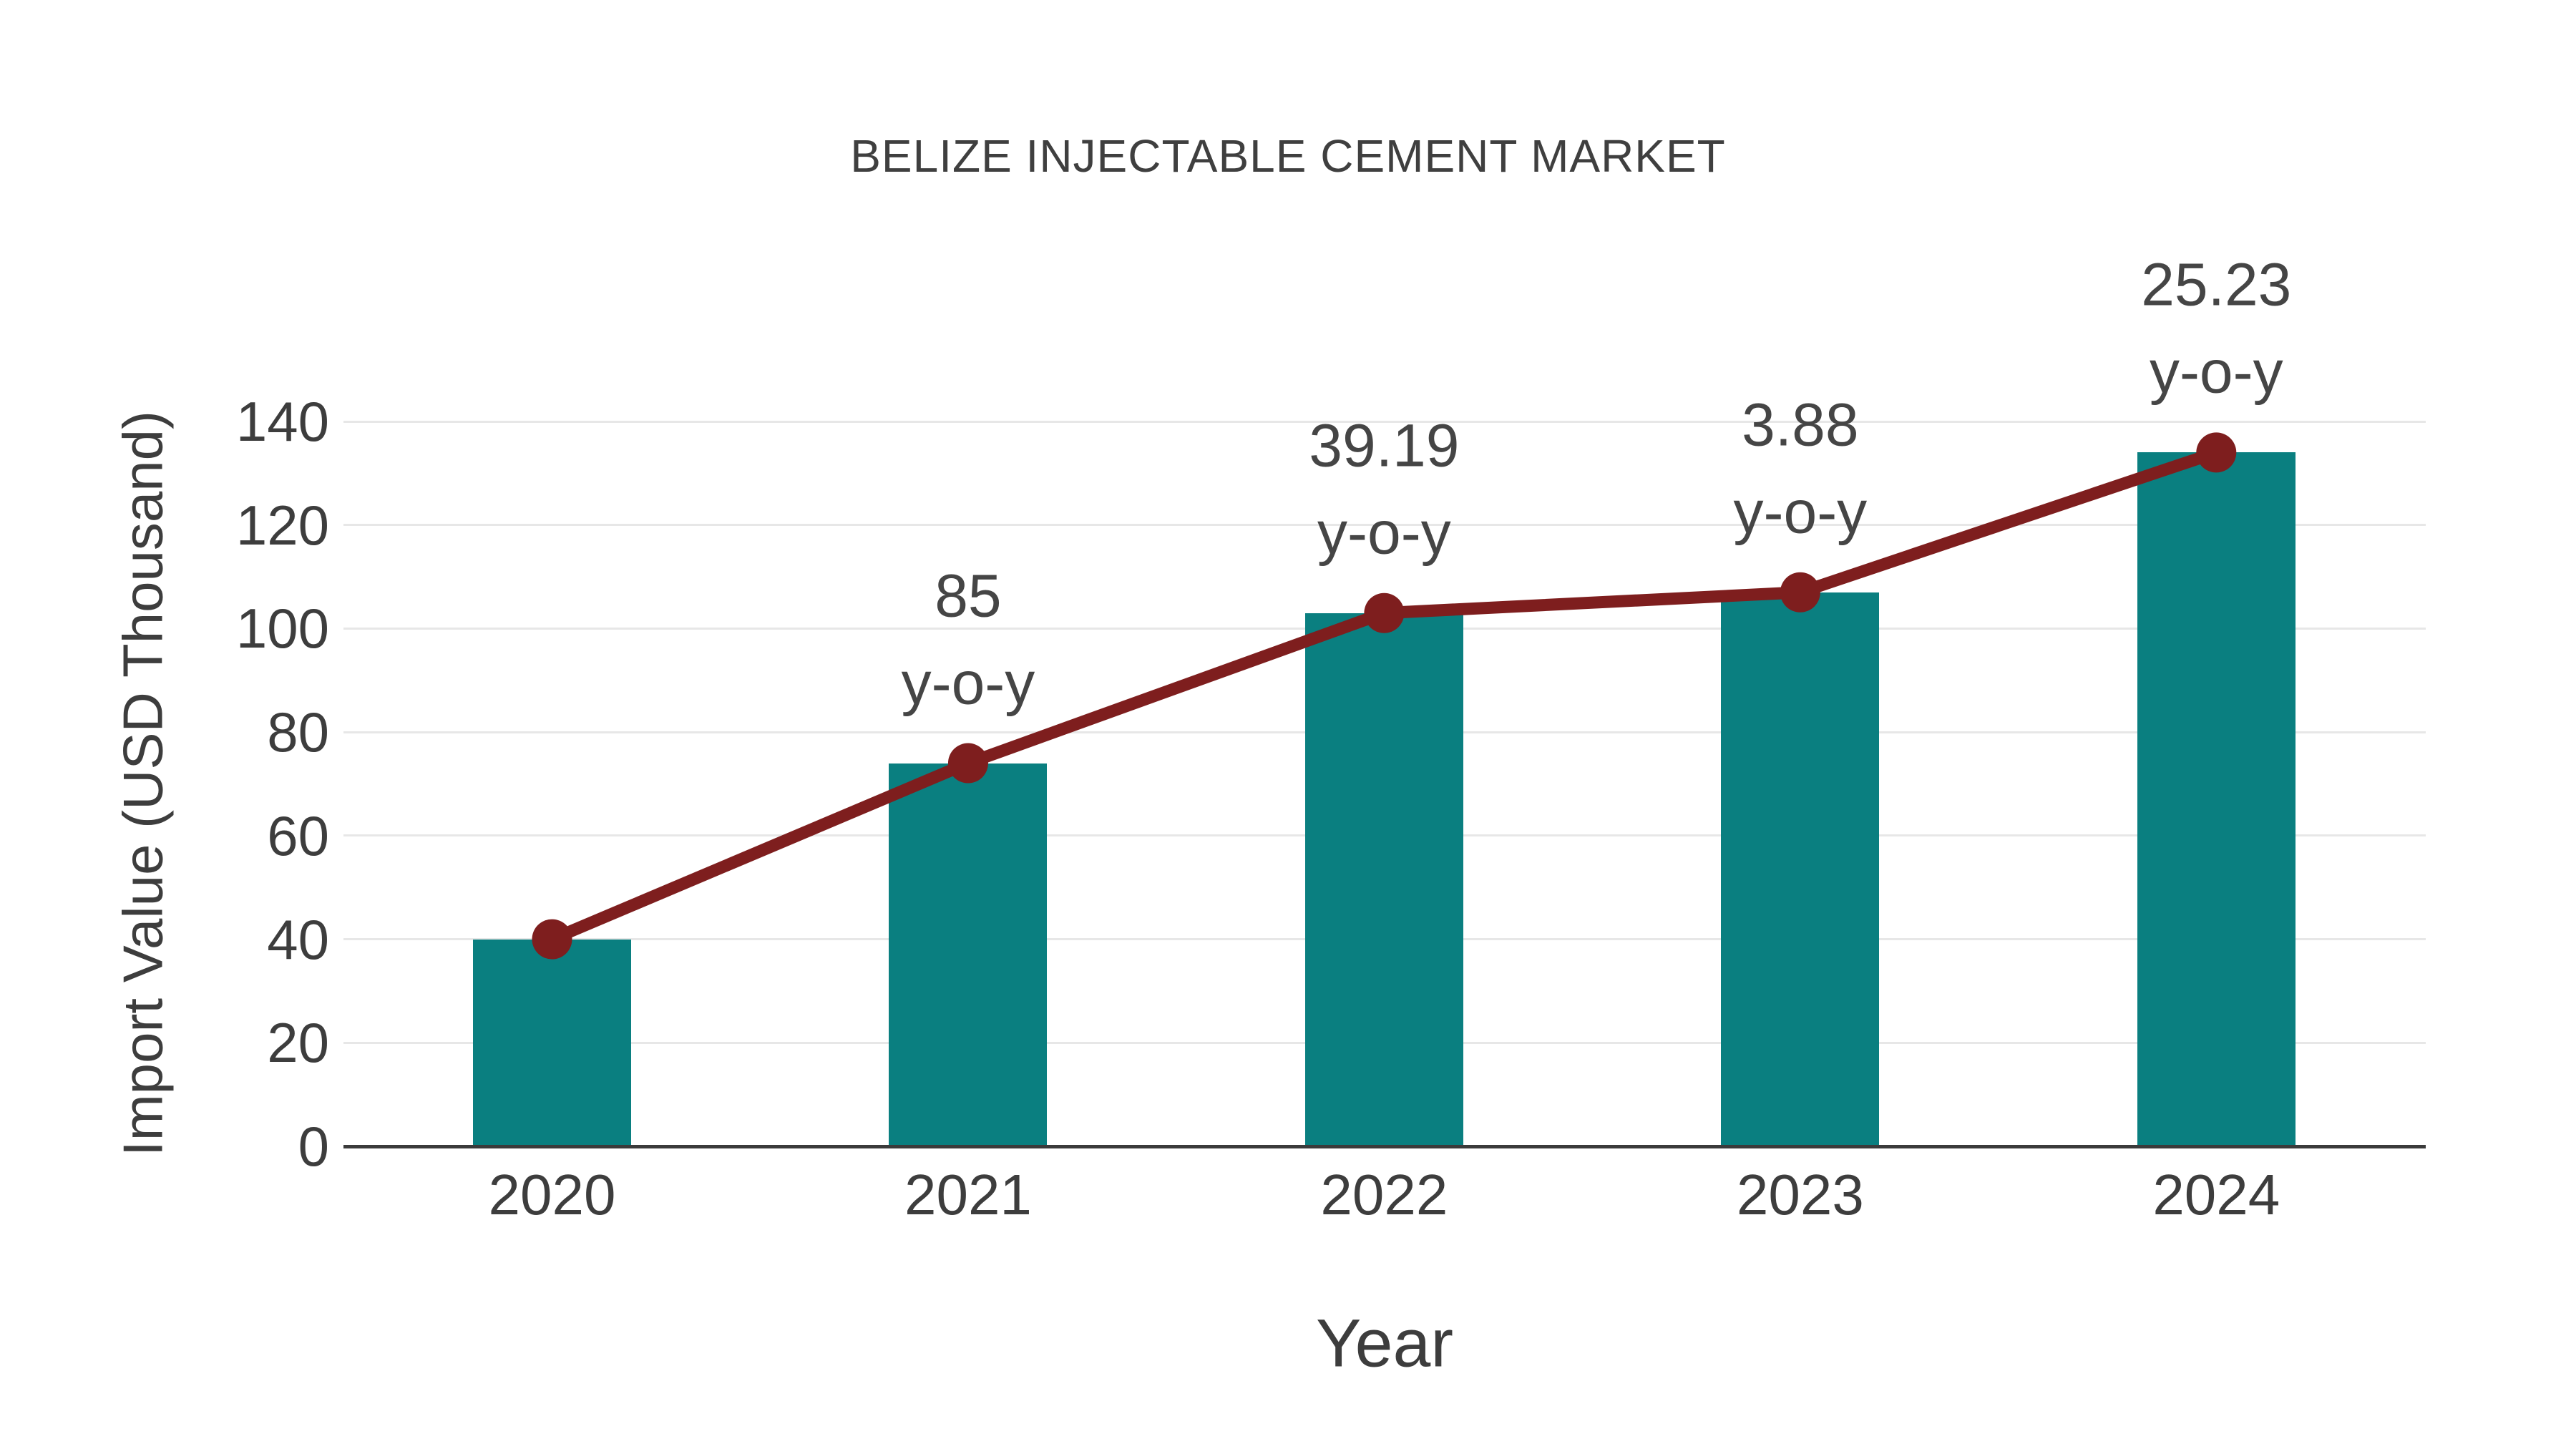 The width and height of the screenshot is (2576, 1449). I want to click on bar-2022, so click(1383, 879).